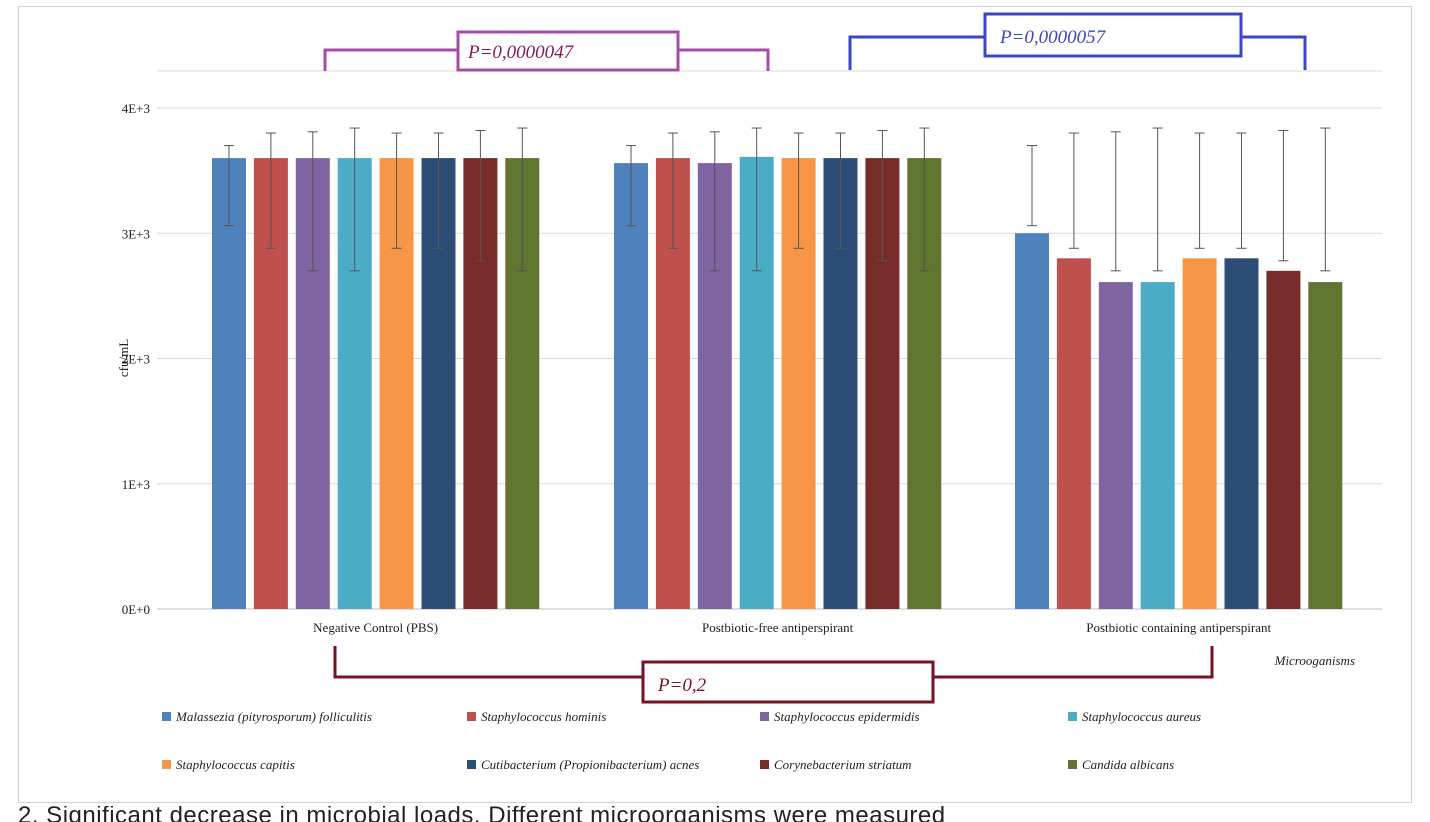  I want to click on y-tick-label: 3E+3, so click(136, 233).